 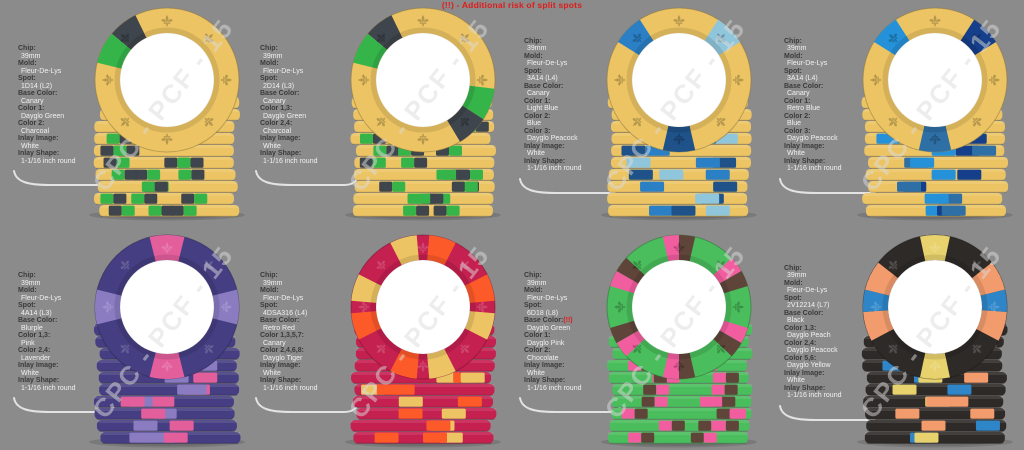 I want to click on spec-value: Dayglo Pink, so click(x=546, y=343).